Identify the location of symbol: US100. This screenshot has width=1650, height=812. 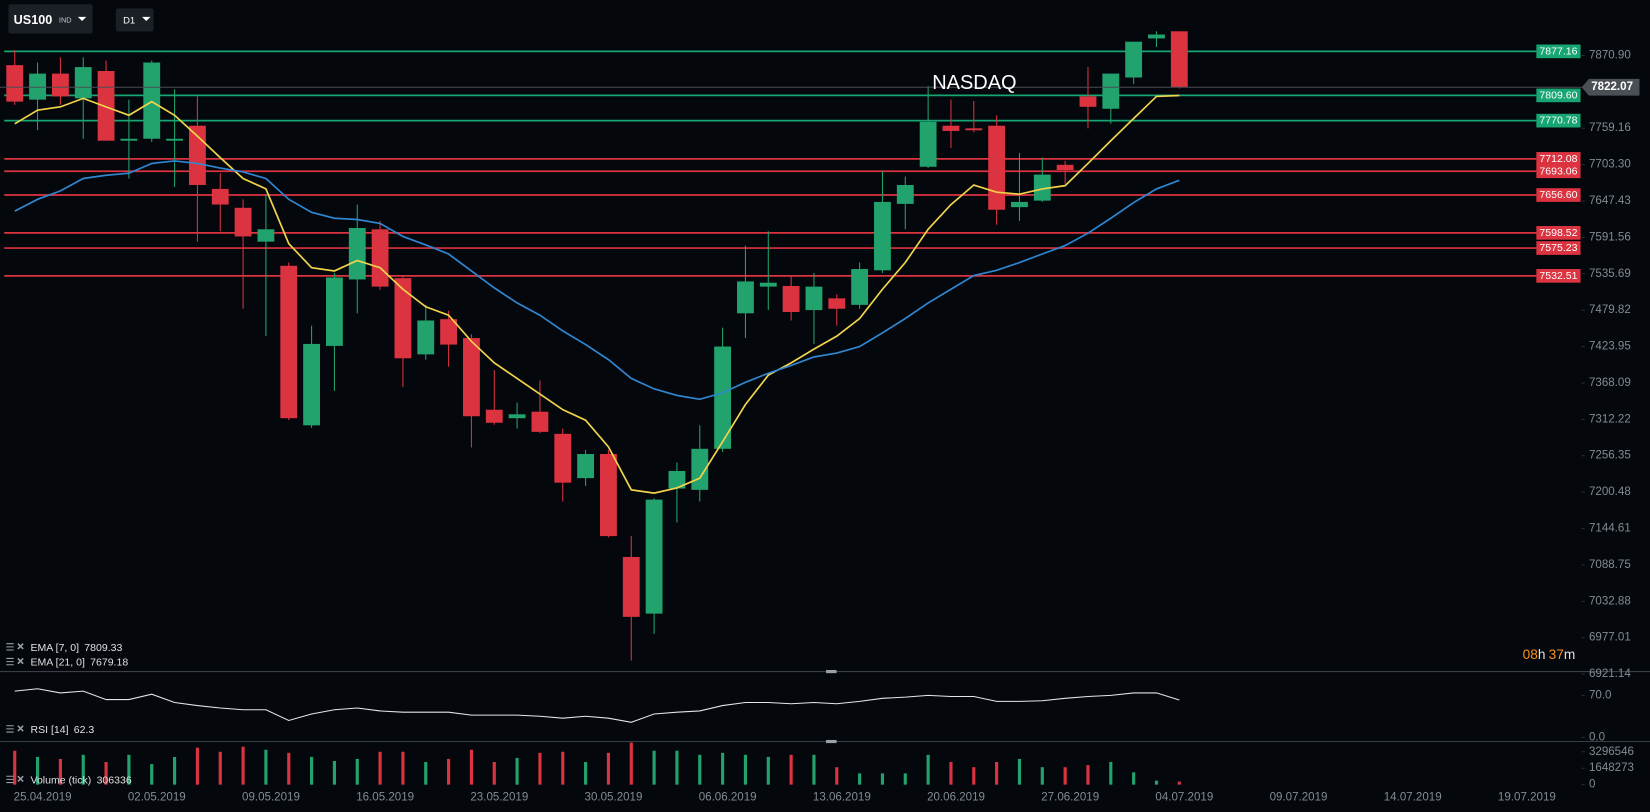
(33, 20).